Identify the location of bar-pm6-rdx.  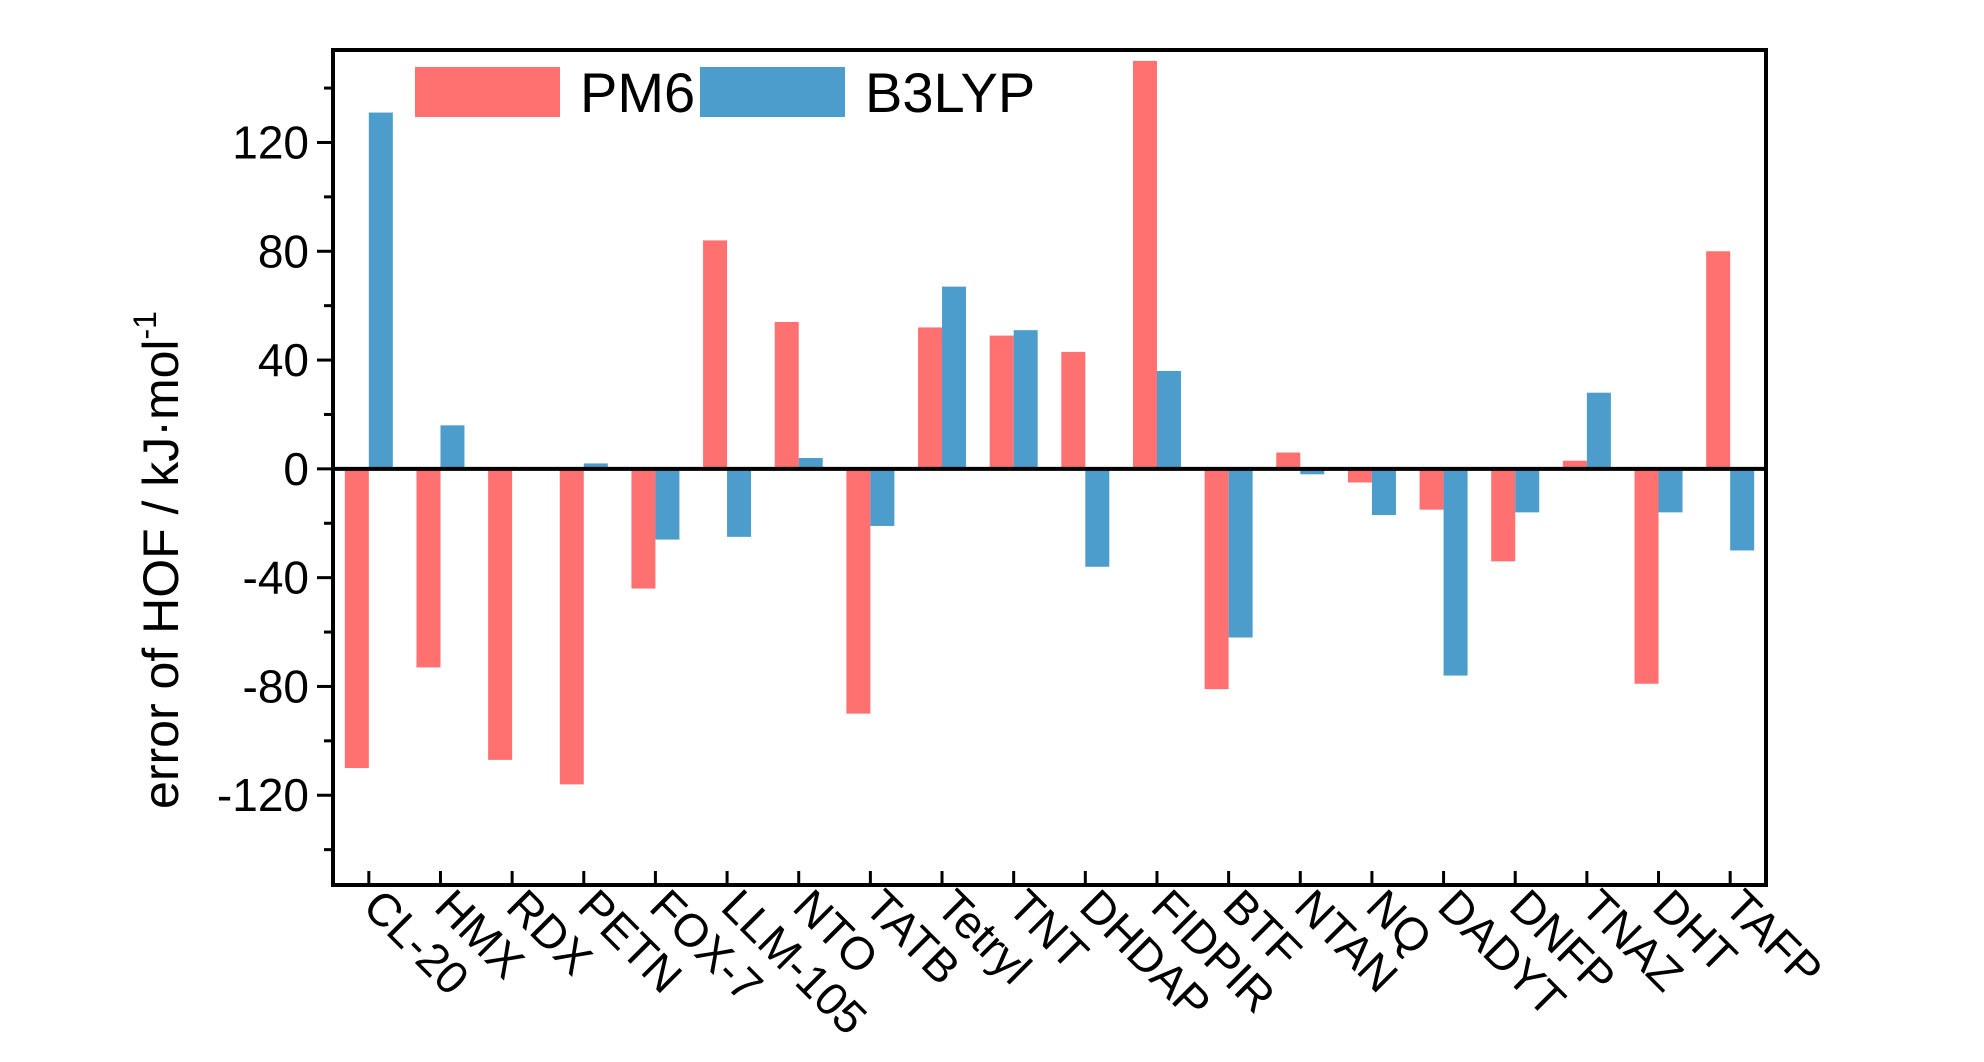
(500, 614).